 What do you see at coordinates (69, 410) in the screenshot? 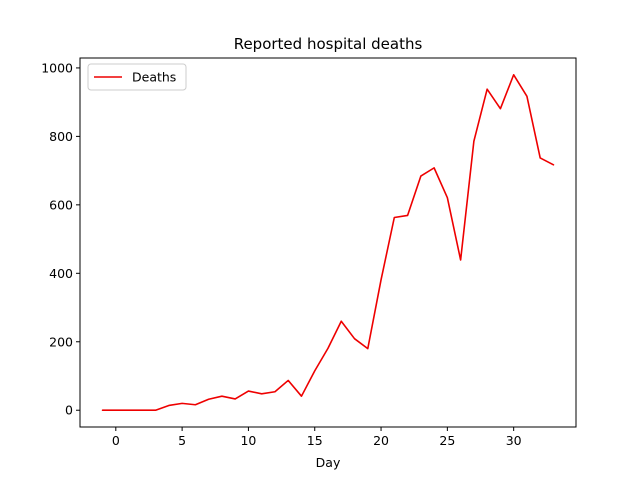
I see `y-tick-label: 0` at bounding box center [69, 410].